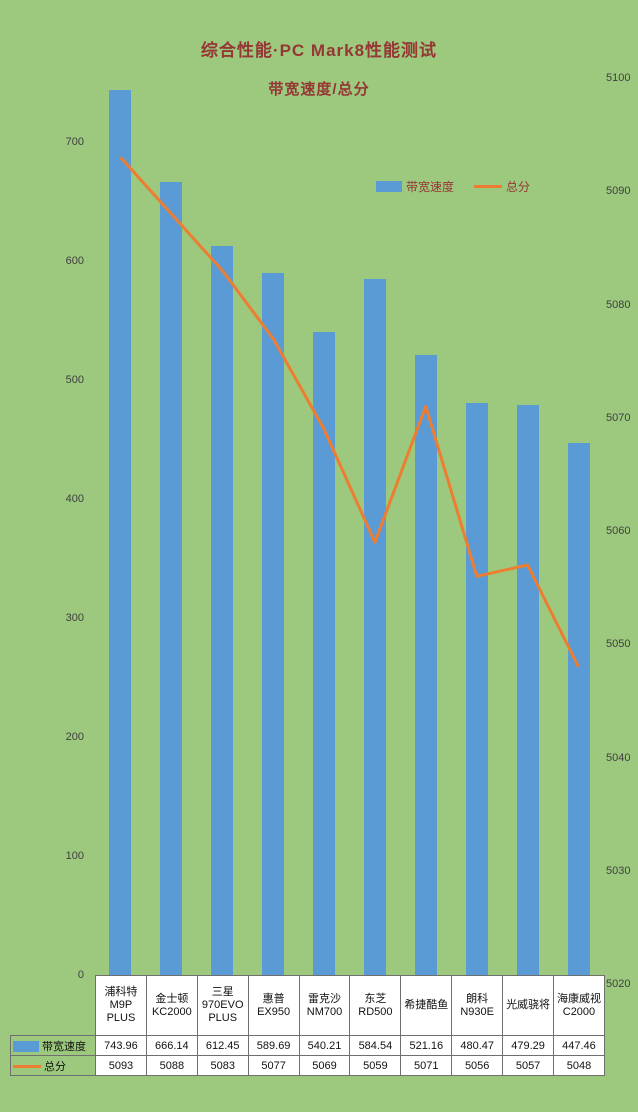 This screenshot has height=1112, width=638. I want to click on bandwidth-value-cell: 584.54, so click(375, 1045).